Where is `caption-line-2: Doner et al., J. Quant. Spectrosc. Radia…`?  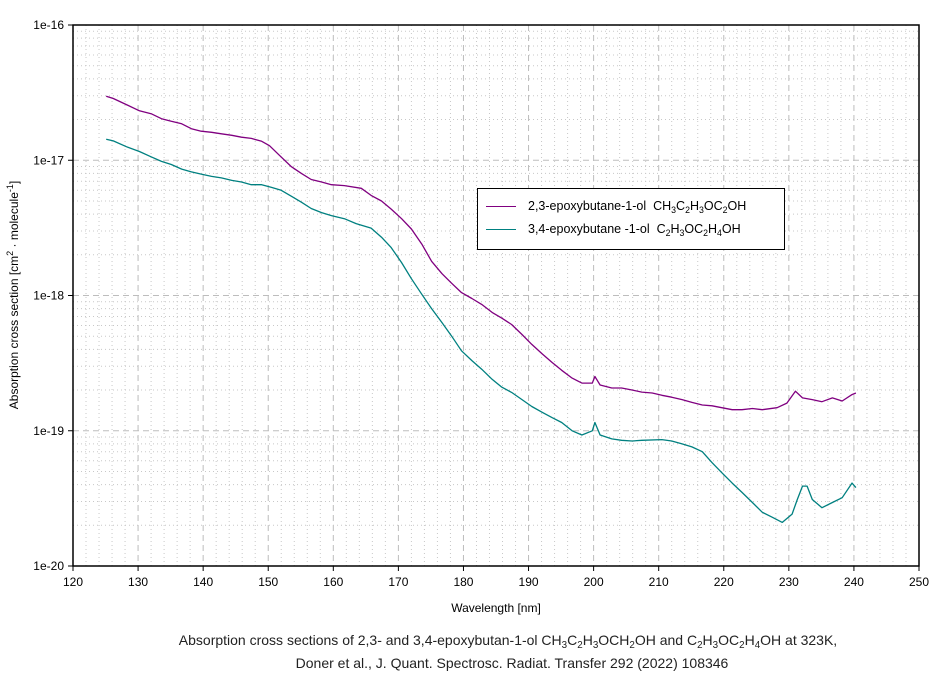 caption-line-2: Doner et al., J. Quant. Spectrosc. Radia… is located at coordinates (512, 663).